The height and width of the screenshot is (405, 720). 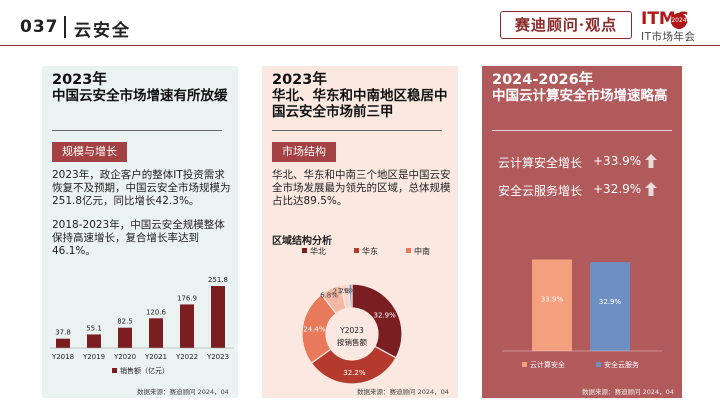 What do you see at coordinates (314, 330) in the screenshot?
I see `slice-label: 24.4%` at bounding box center [314, 330].